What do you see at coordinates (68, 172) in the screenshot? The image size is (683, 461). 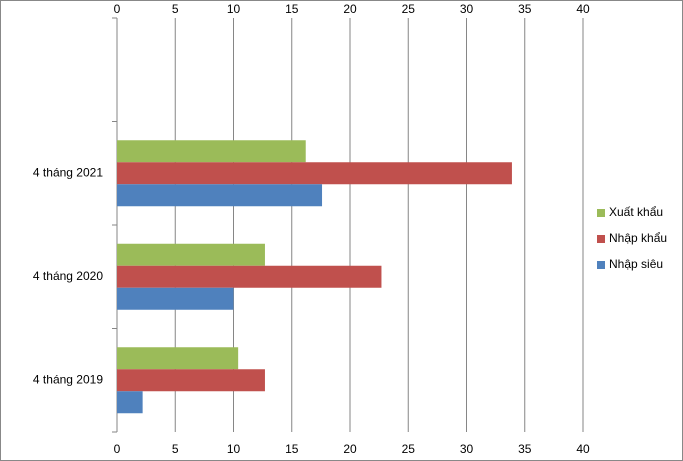 I see `y-tick-label: 4 tháng 2021` at bounding box center [68, 172].